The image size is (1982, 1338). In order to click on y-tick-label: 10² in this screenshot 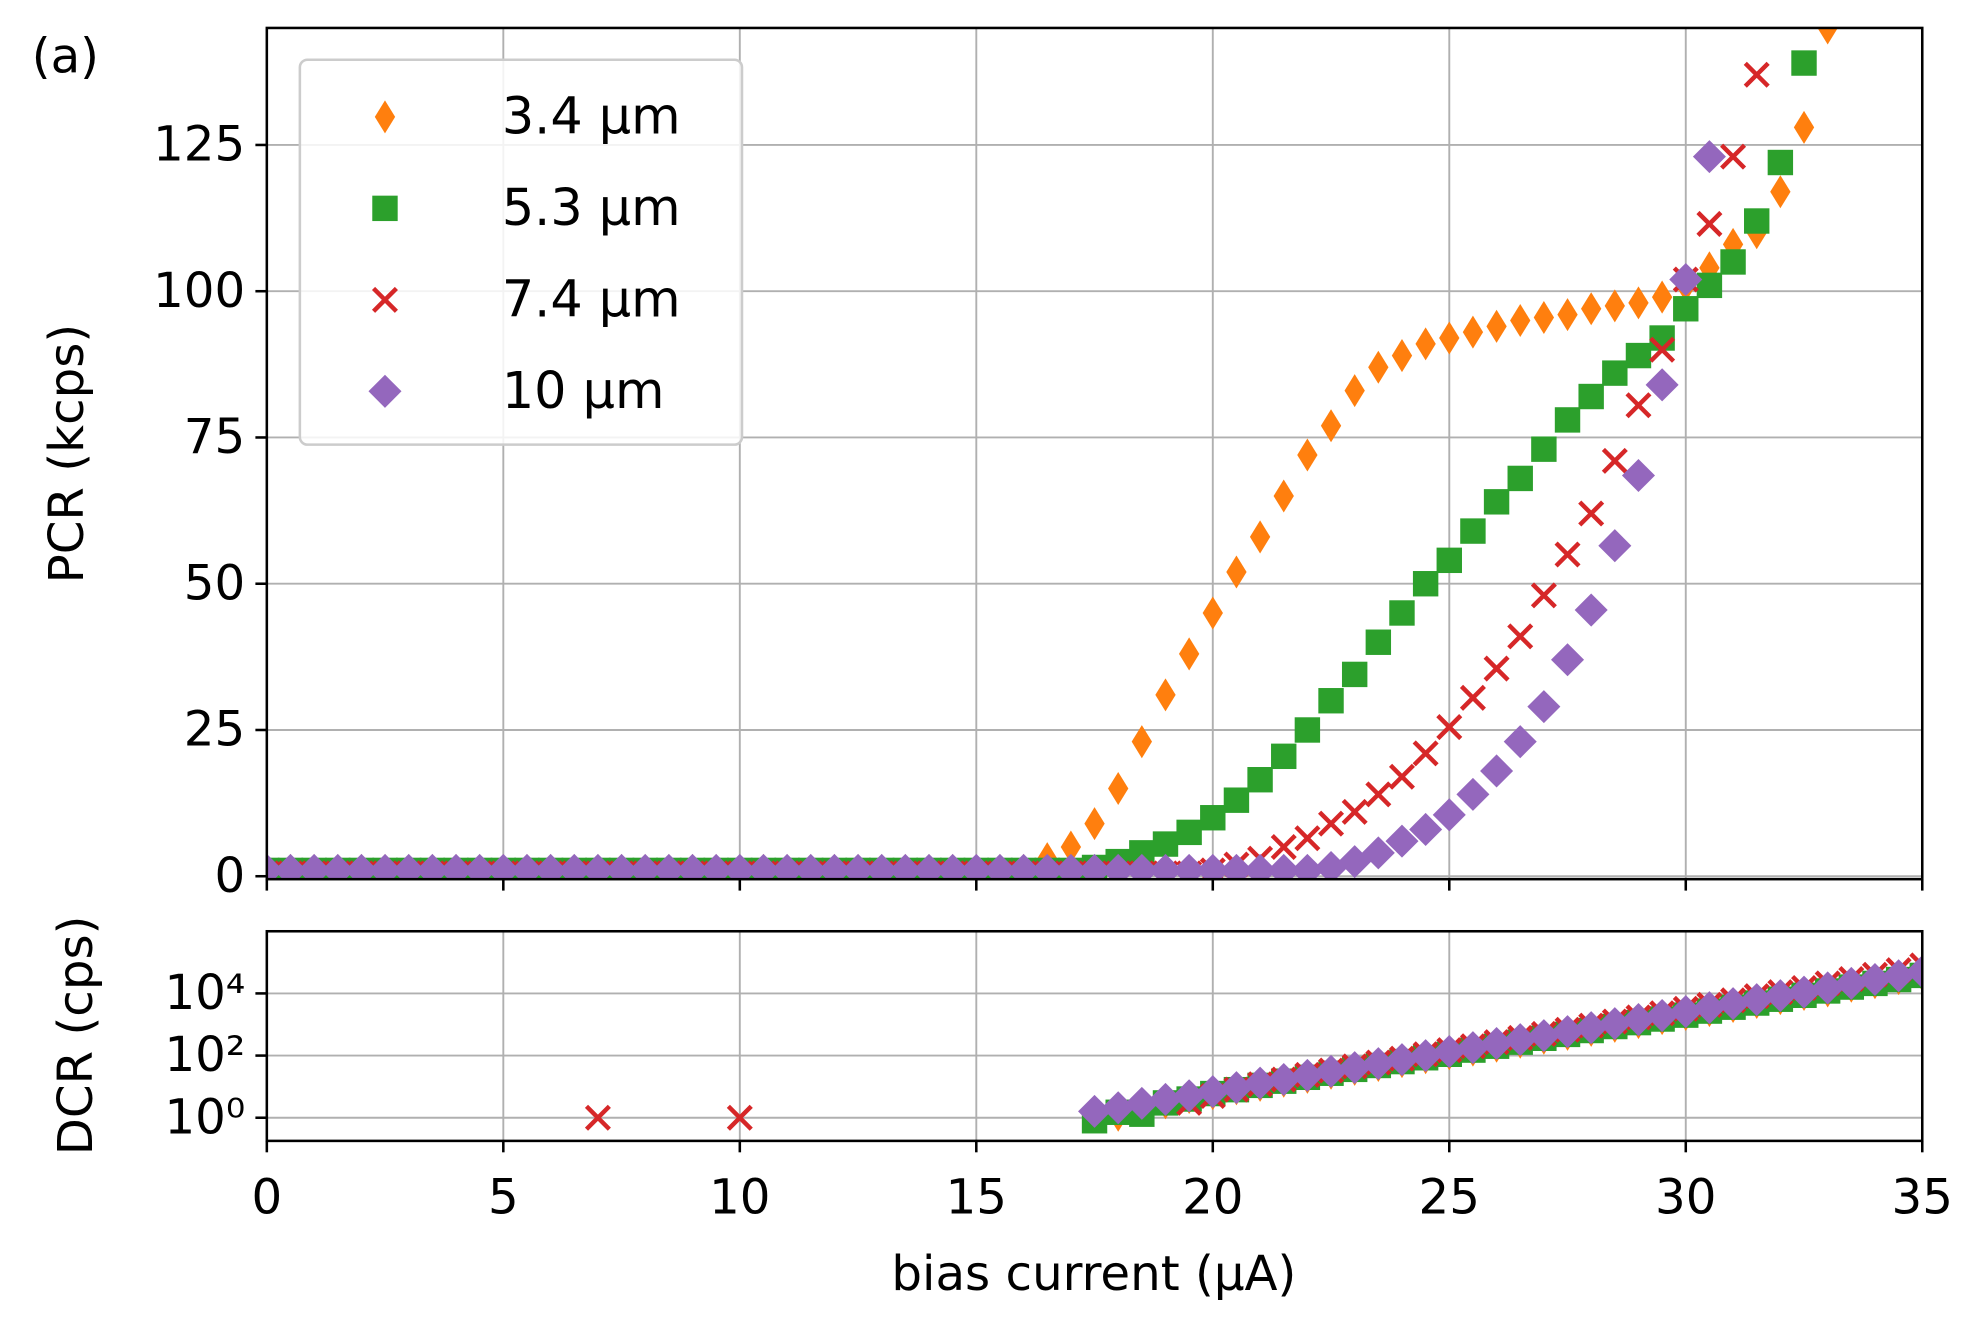, I will do `click(204, 1055)`.